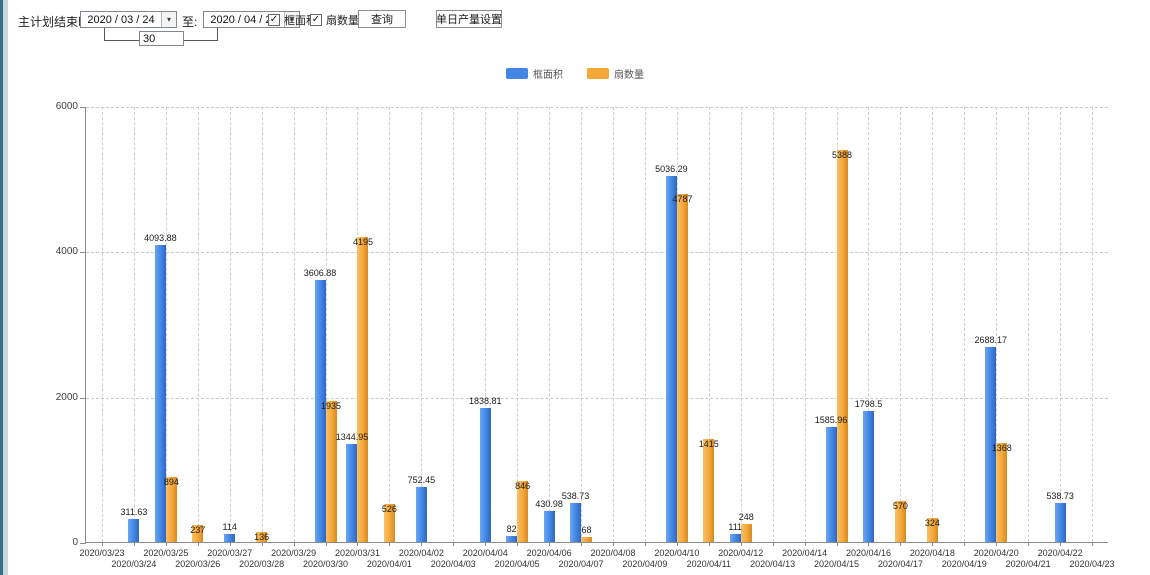  Describe the element at coordinates (735, 537) in the screenshot. I see `bar-框面积-2020/04/12` at that location.